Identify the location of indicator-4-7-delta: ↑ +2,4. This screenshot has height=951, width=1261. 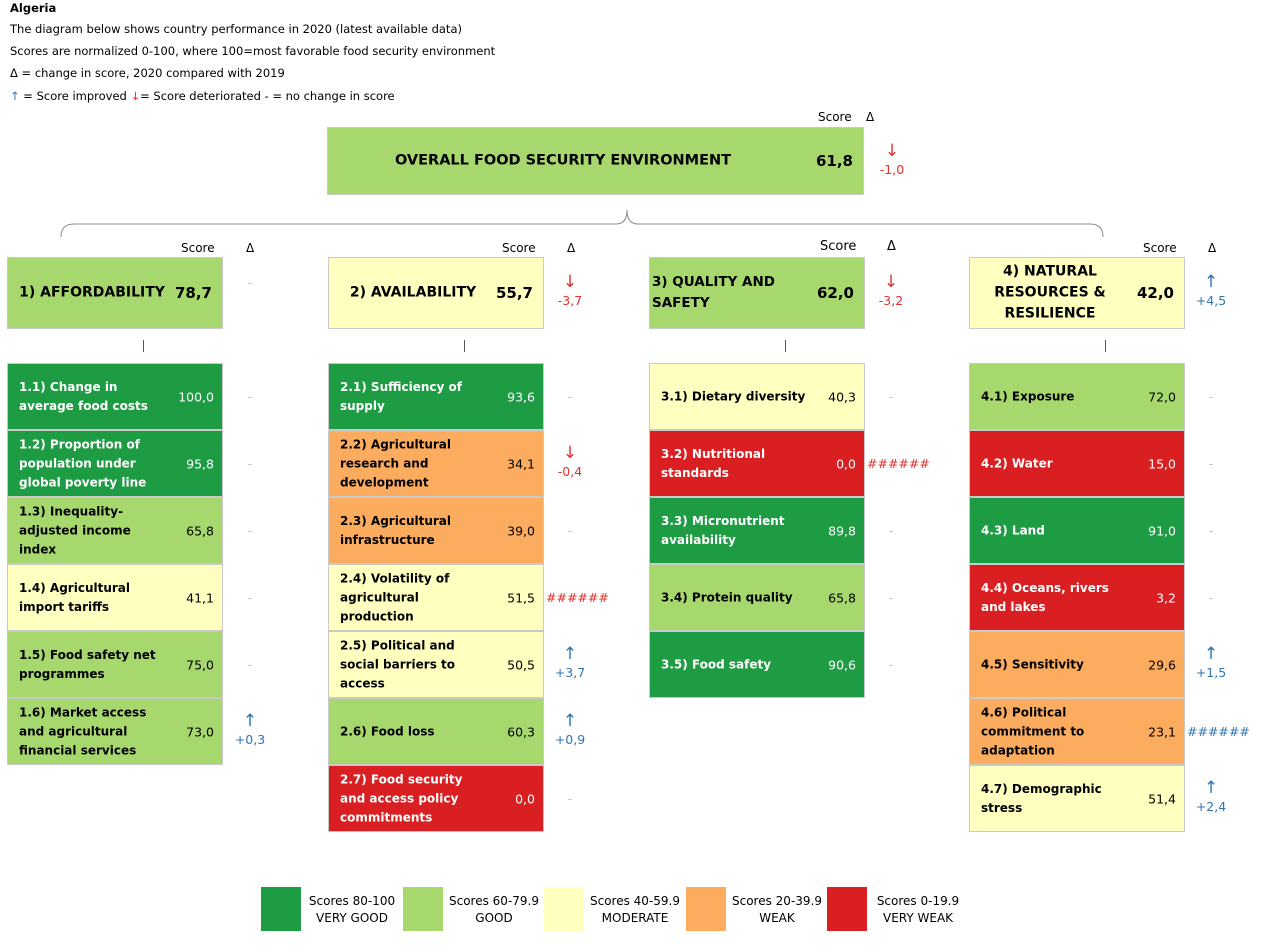
(1211, 798).